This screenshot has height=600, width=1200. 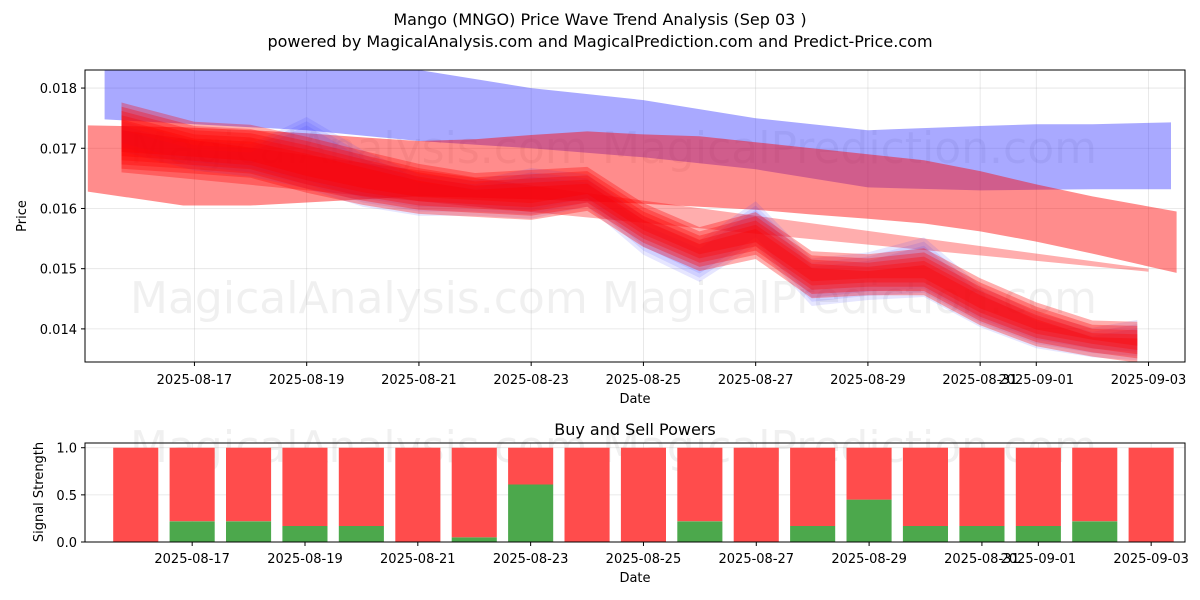 What do you see at coordinates (418, 559) in the screenshot?
I see `buy-sell-x-tick-label: 2025-08-21` at bounding box center [418, 559].